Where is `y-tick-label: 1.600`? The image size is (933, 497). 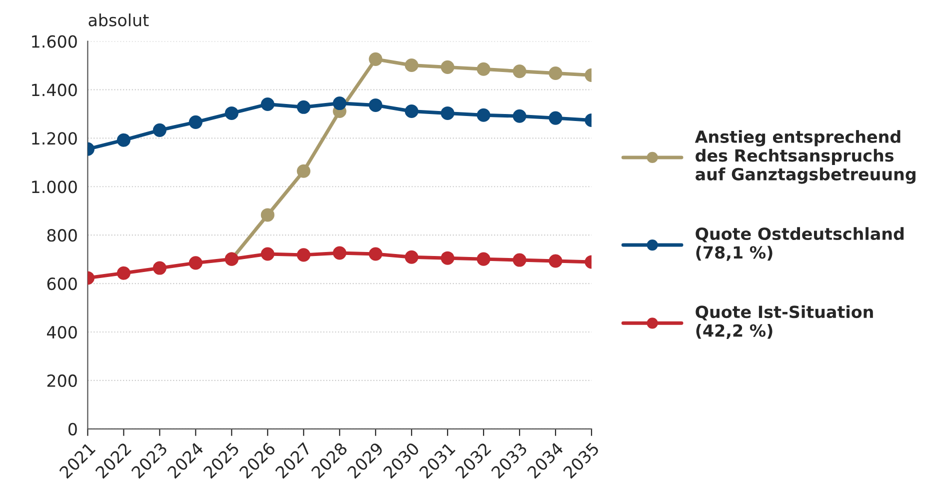
y-tick-label: 1.600 is located at coordinates (54, 41).